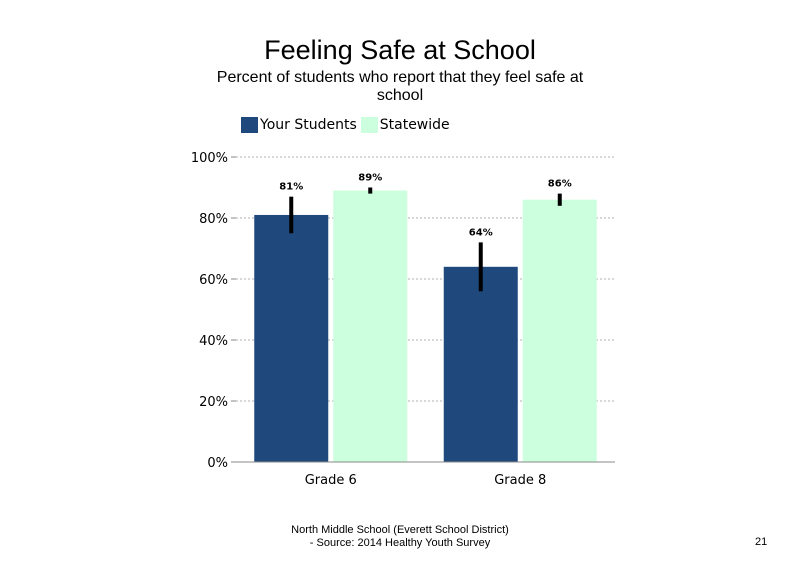 The height and width of the screenshot is (568, 800). I want to click on legend-label-your-students: Your Students, so click(308, 125).